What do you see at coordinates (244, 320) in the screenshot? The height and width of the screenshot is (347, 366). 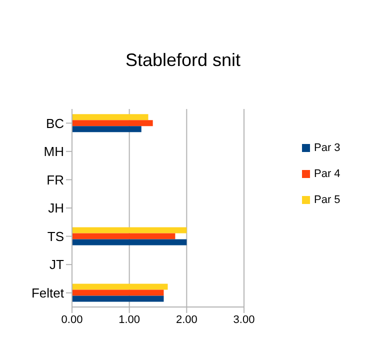 I see `x-tick-label: 3.00` at bounding box center [244, 320].